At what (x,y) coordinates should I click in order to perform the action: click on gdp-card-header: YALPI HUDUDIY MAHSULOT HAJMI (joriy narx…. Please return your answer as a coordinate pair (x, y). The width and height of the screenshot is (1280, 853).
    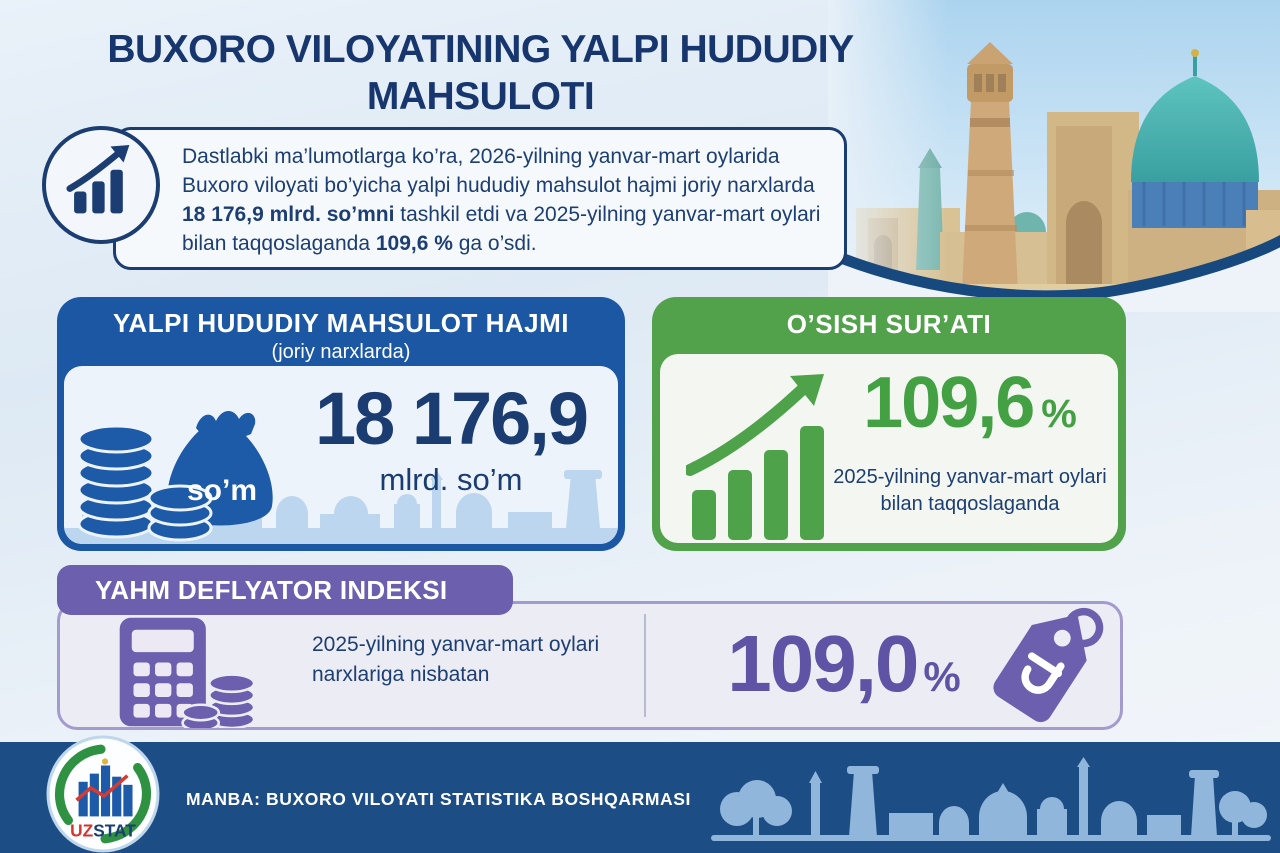
    Looking at the image, I should click on (341, 330).